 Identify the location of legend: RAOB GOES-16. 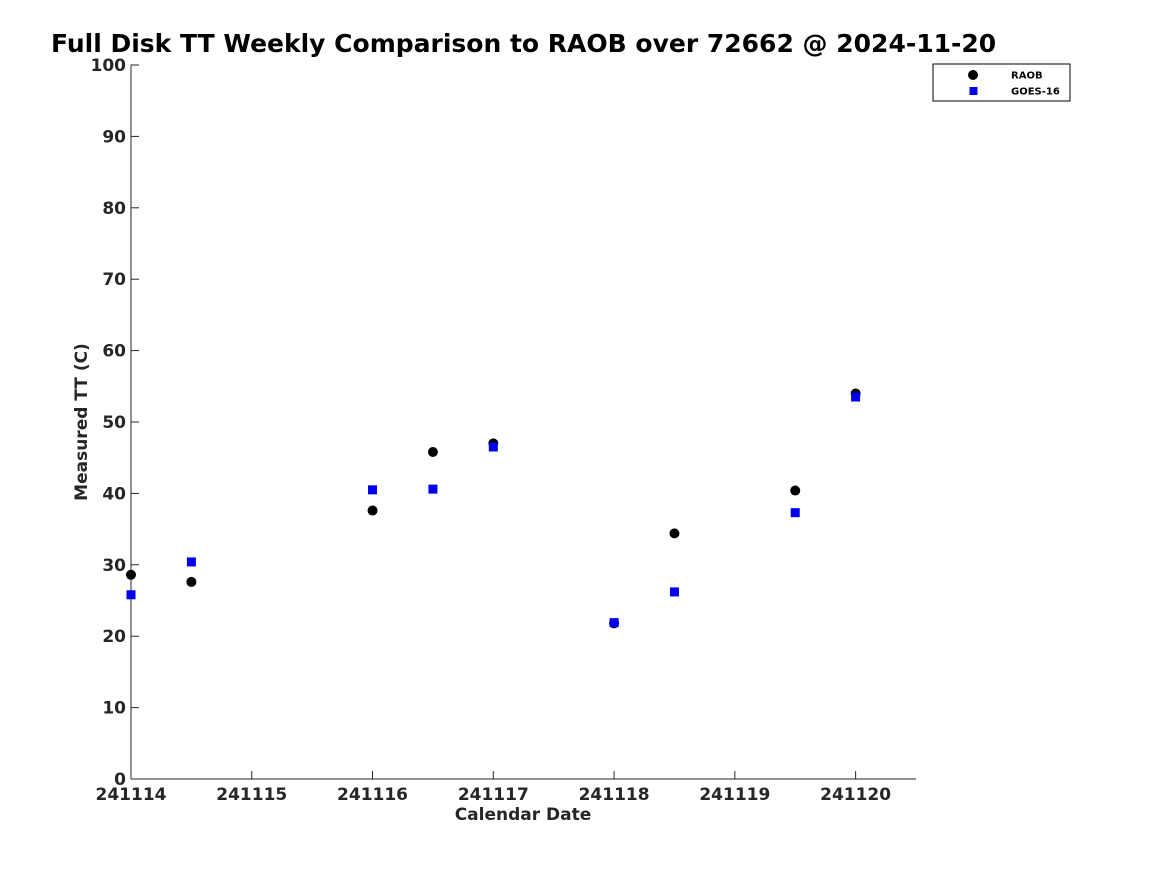
(1001, 82).